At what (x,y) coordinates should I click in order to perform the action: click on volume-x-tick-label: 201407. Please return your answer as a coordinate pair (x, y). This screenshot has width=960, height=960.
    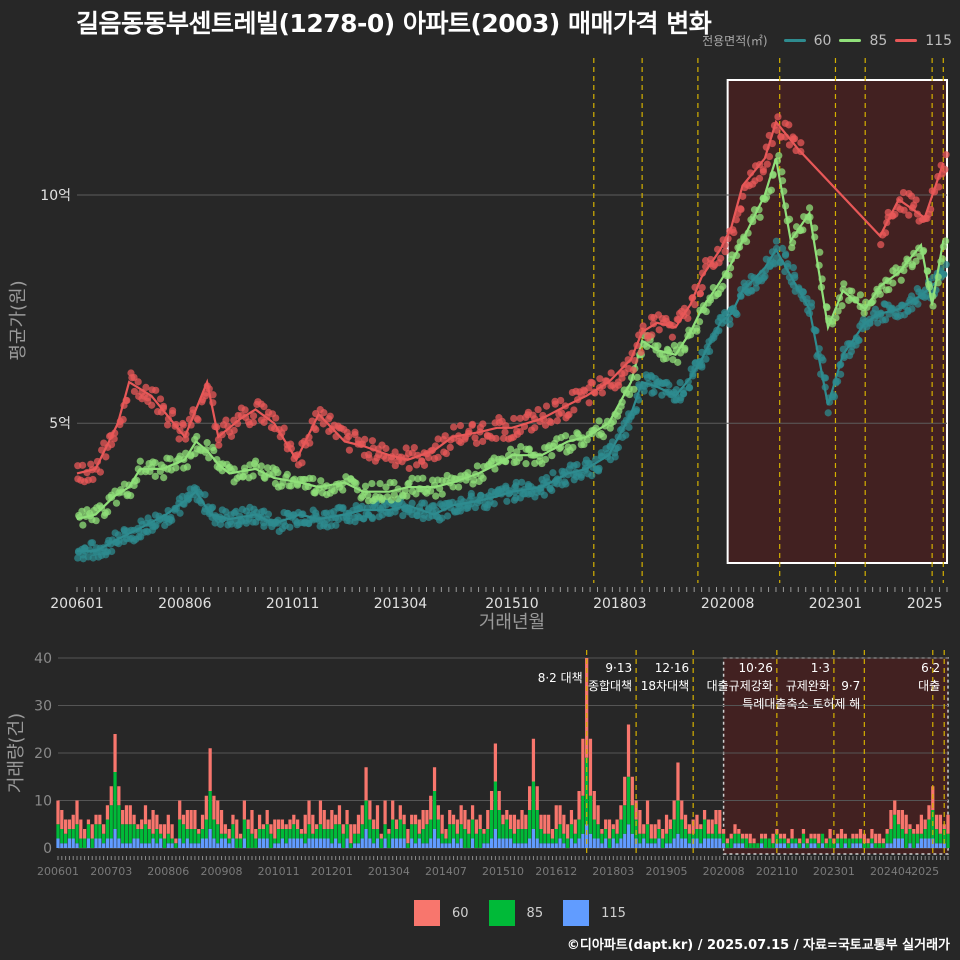
    Looking at the image, I should click on (446, 871).